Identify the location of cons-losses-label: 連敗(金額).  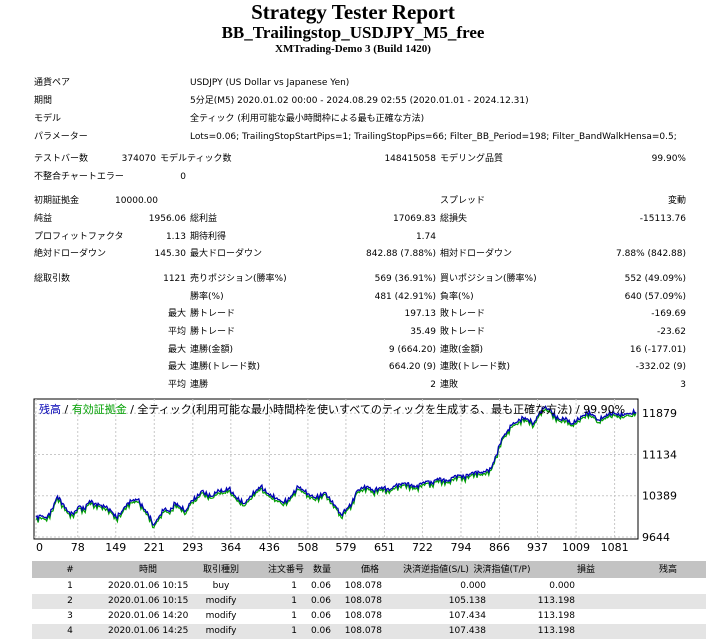
(462, 350).